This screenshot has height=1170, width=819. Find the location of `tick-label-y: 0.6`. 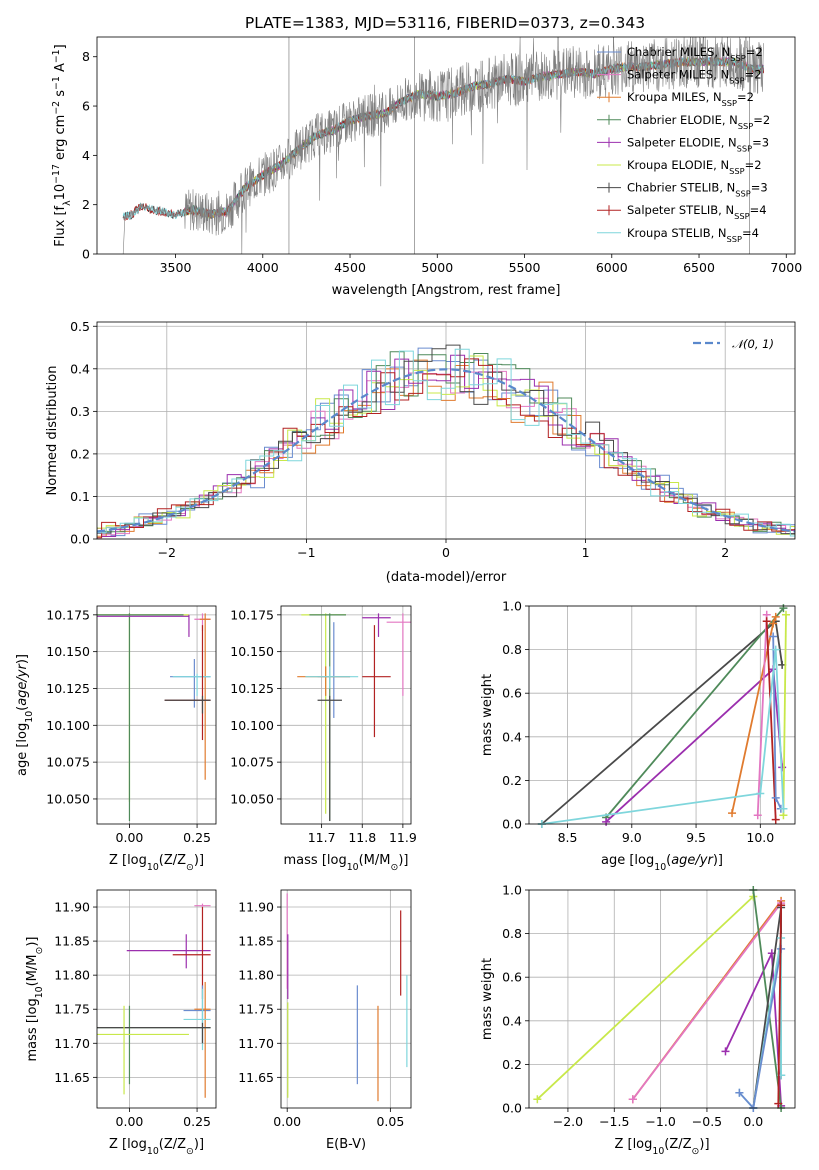

tick-label-y: 0.6 is located at coordinates (512, 977).